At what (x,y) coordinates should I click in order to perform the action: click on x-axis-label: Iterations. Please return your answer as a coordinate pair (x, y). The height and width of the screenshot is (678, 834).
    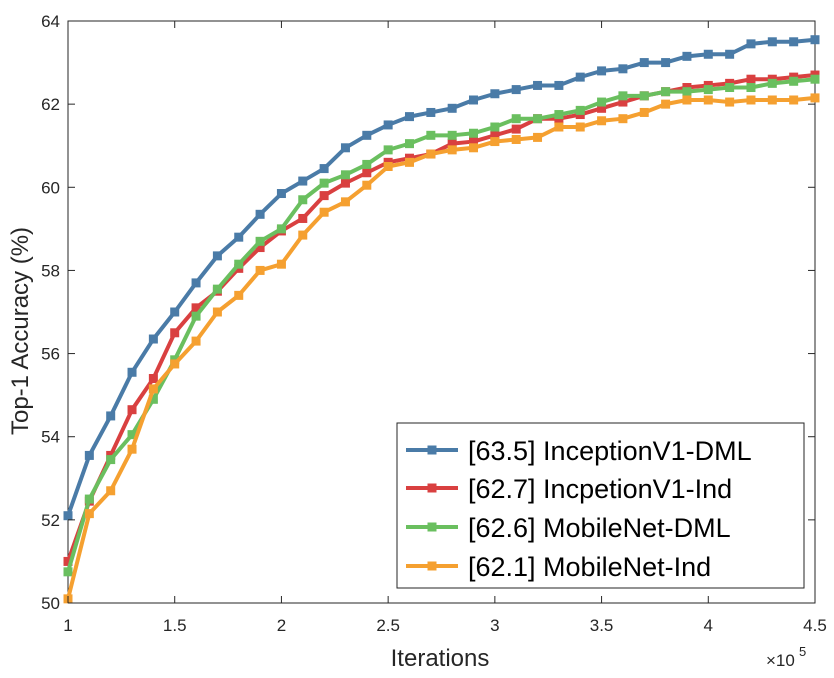
    Looking at the image, I should click on (440, 658).